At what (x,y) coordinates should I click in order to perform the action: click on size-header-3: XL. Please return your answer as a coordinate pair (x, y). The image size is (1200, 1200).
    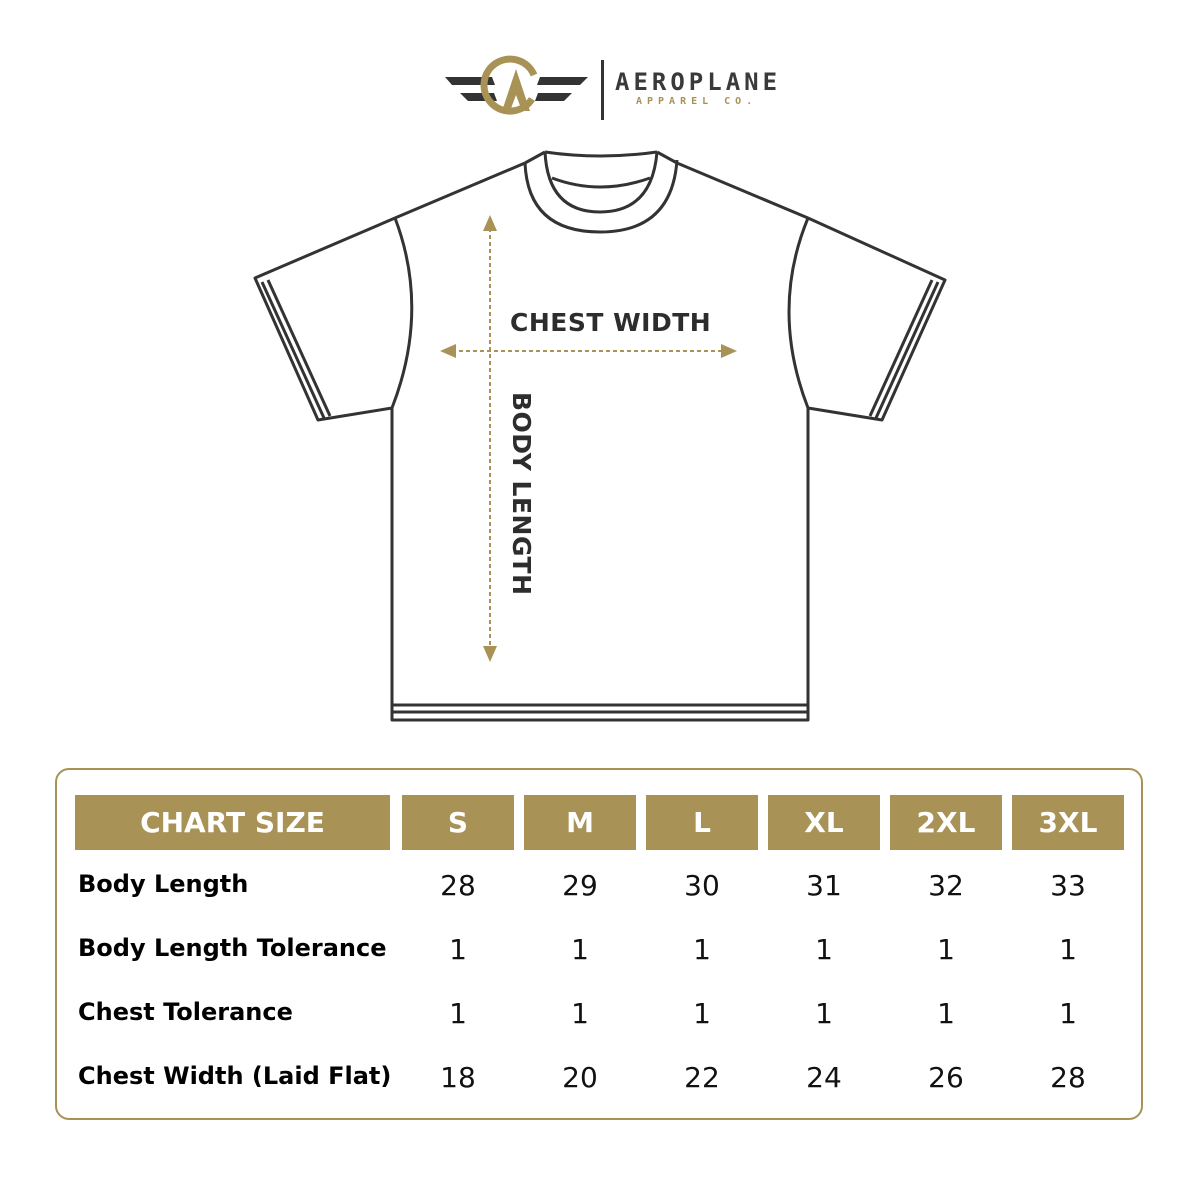
    Looking at the image, I should click on (824, 822).